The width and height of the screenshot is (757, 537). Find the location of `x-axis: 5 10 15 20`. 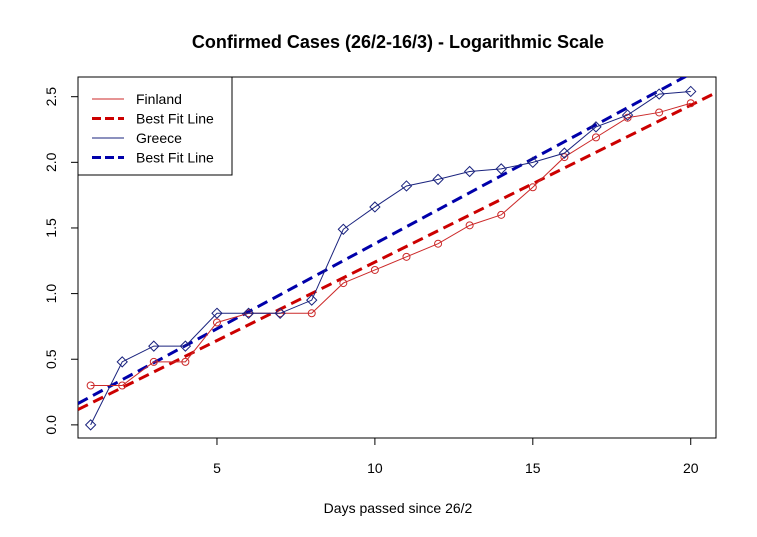

x-axis: 5 10 15 20 is located at coordinates (456, 457).